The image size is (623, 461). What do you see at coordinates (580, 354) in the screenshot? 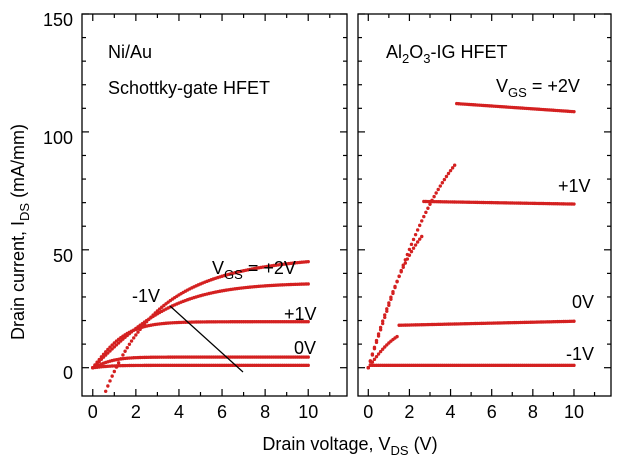
I see `al2o3-label-minus1: -1V` at bounding box center [580, 354].